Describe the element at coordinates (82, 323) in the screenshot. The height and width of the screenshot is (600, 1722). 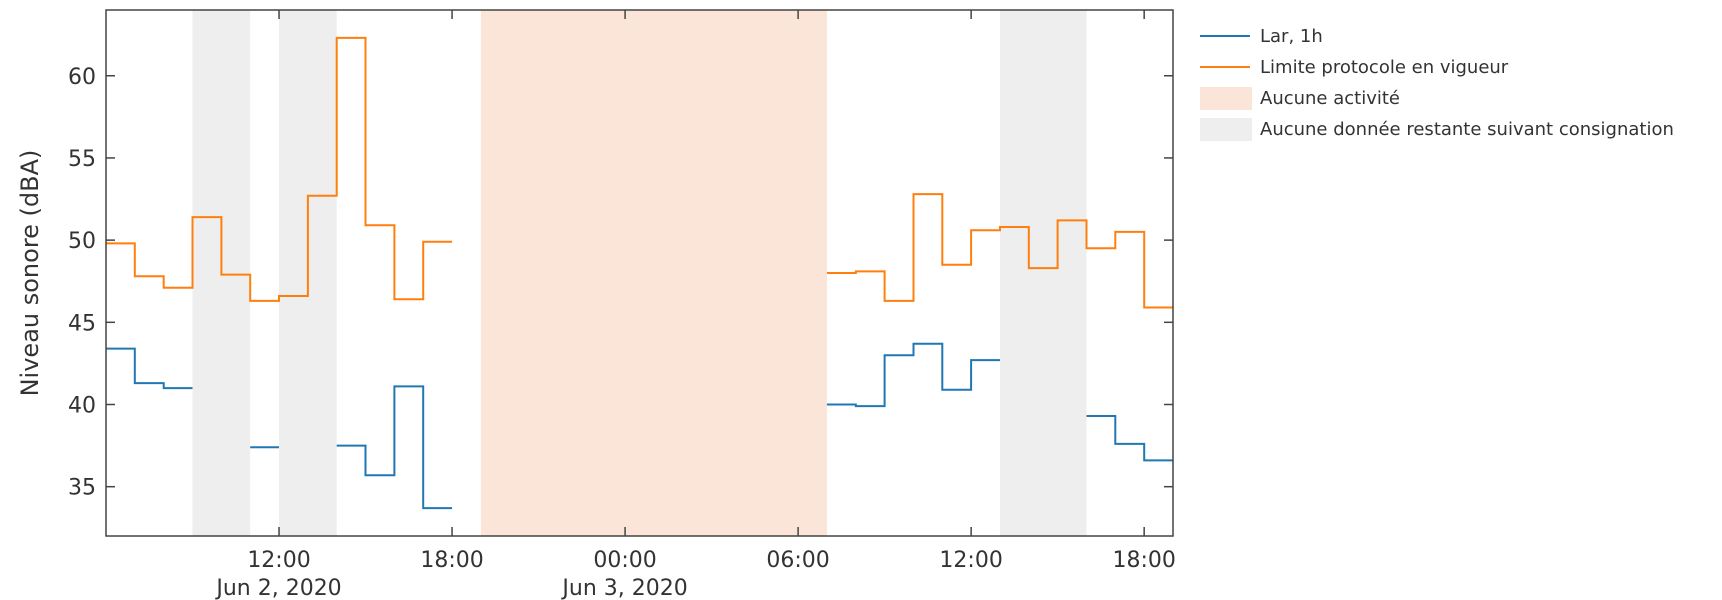
I see `y-tick-label: 45` at that location.